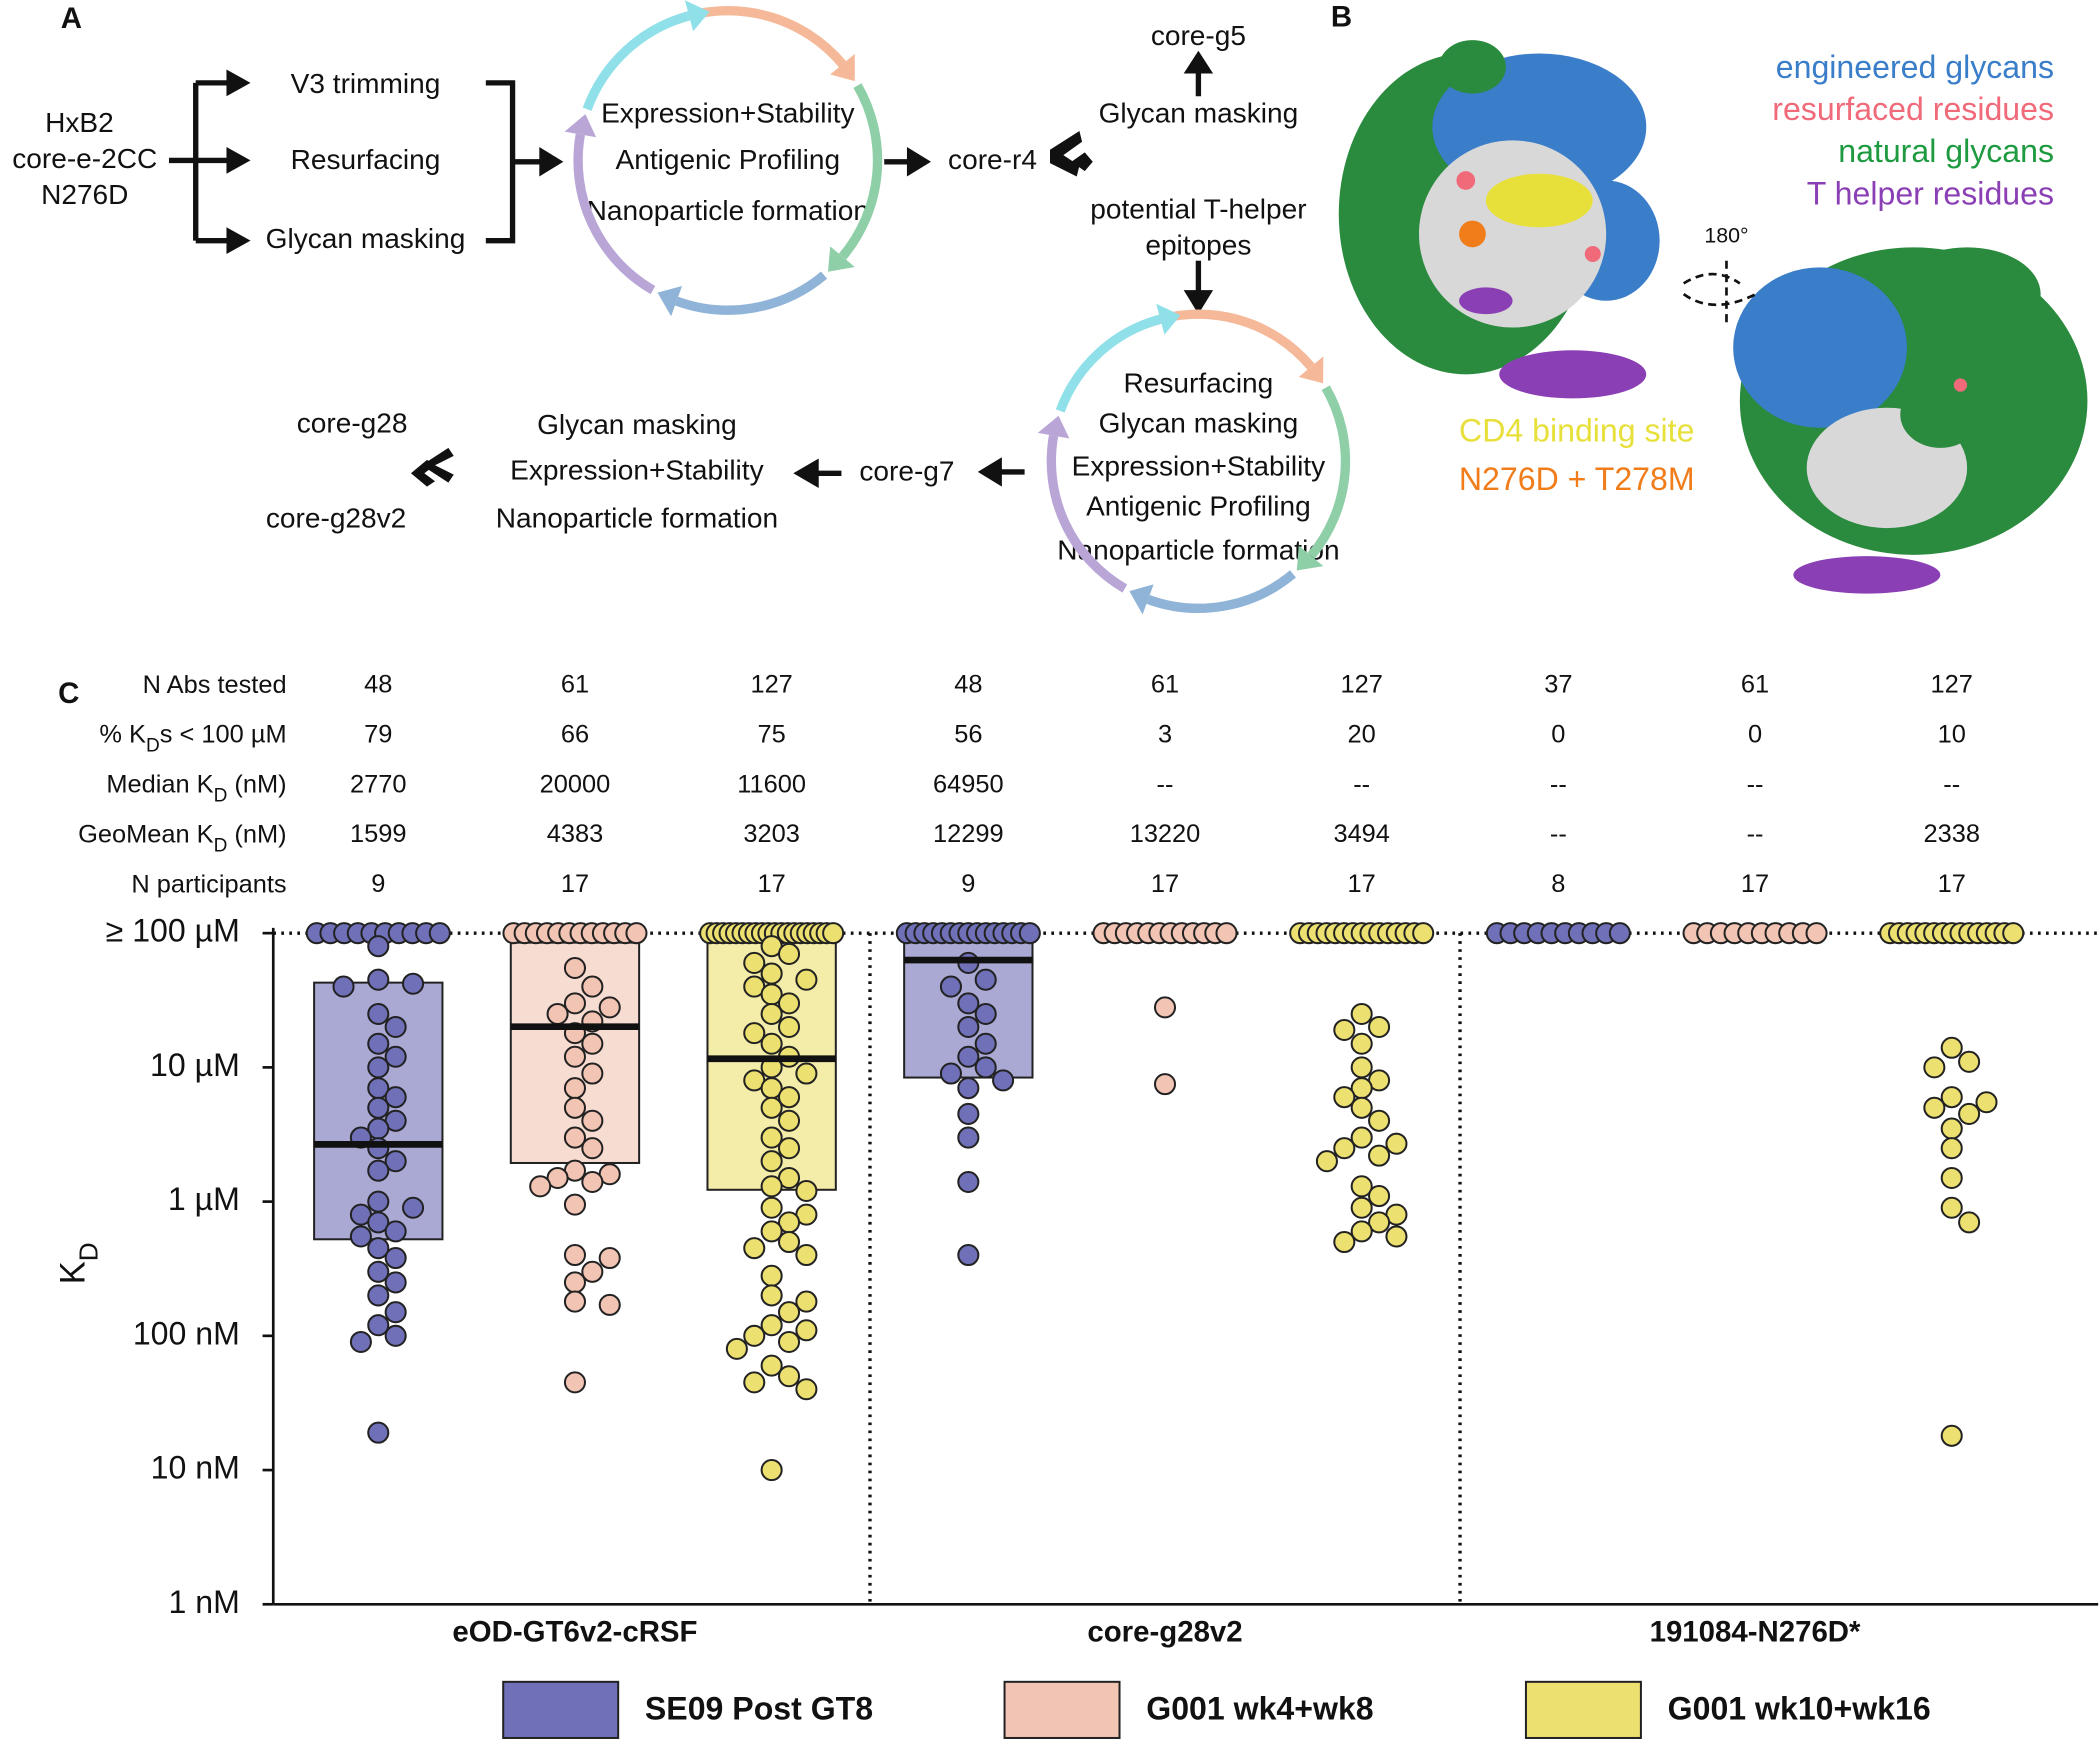 The width and height of the screenshot is (2100, 1746). I want to click on step-label: potential T-helper, so click(1198, 209).